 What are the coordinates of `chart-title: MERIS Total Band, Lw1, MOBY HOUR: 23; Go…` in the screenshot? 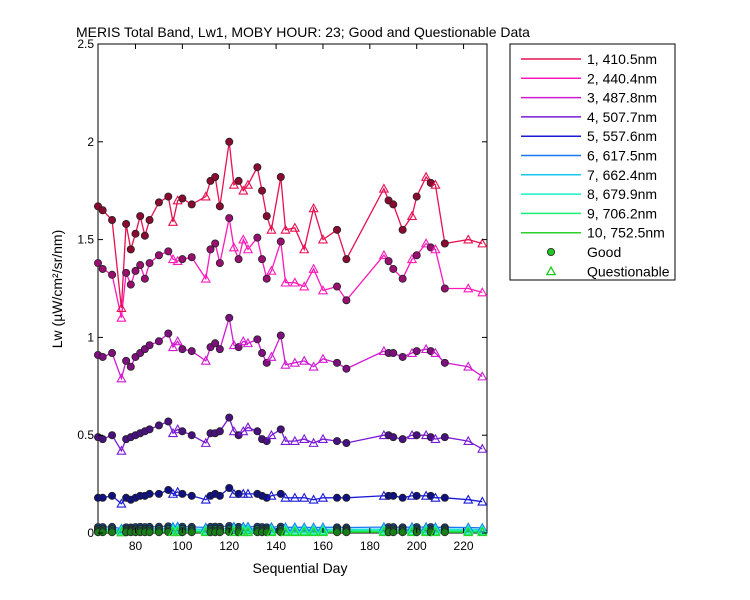 It's located at (303, 32).